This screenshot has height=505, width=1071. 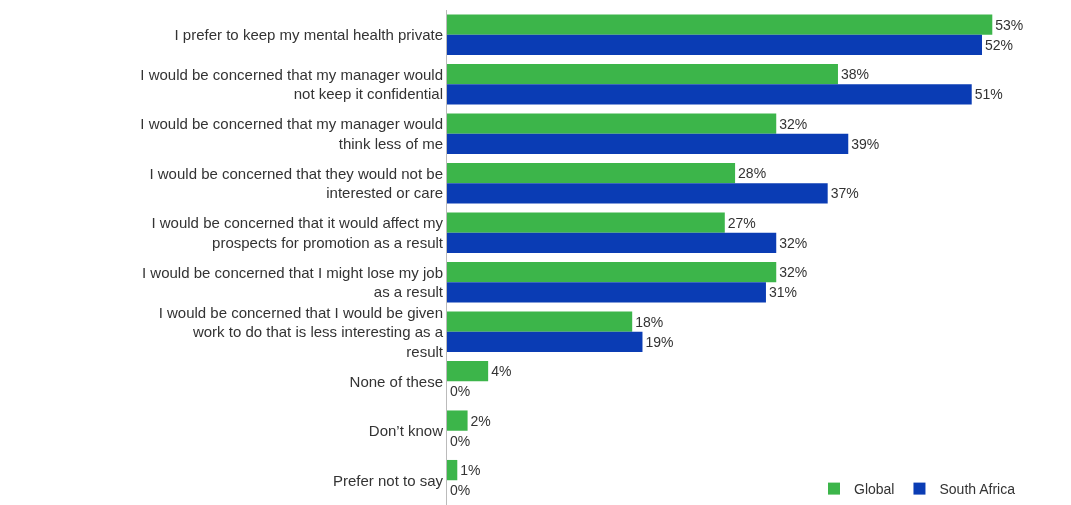 I want to click on data-label: 31%, so click(x=782, y=292).